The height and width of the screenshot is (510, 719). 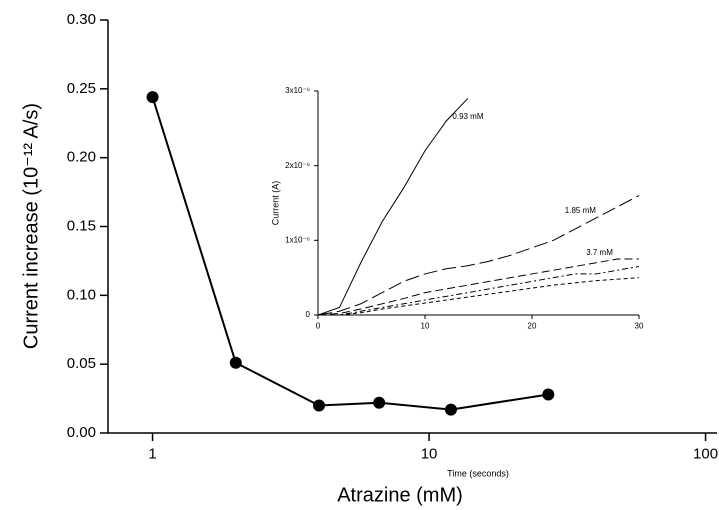 I want to click on y-tick-label: 0.15, so click(x=81, y=225).